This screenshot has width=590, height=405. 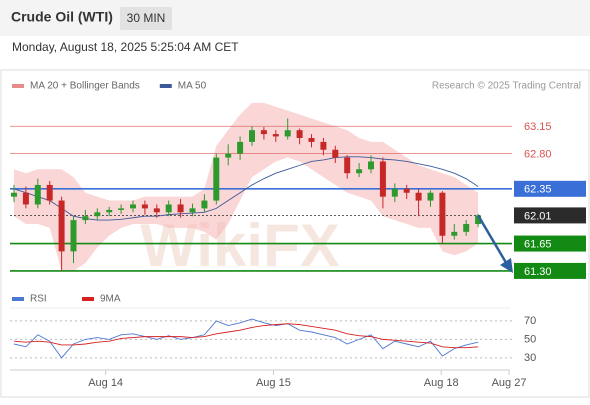 What do you see at coordinates (538, 190) in the screenshot?
I see `level-label: 62.35` at bounding box center [538, 190].